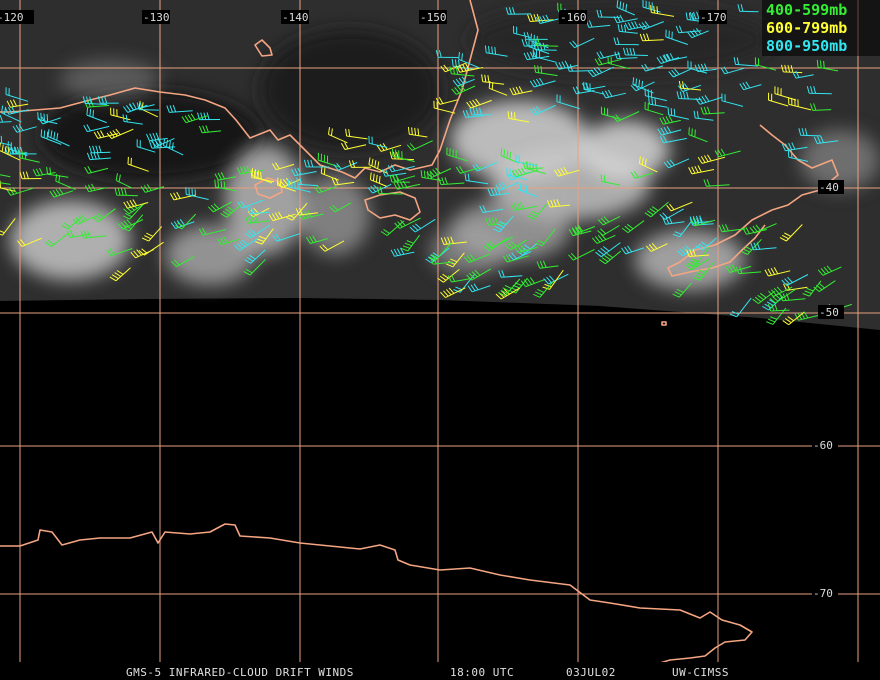 This screenshot has height=680, width=880. What do you see at coordinates (828, 390) in the screenshot?
I see `latitude-labels: -40 -50 -60 -70` at bounding box center [828, 390].